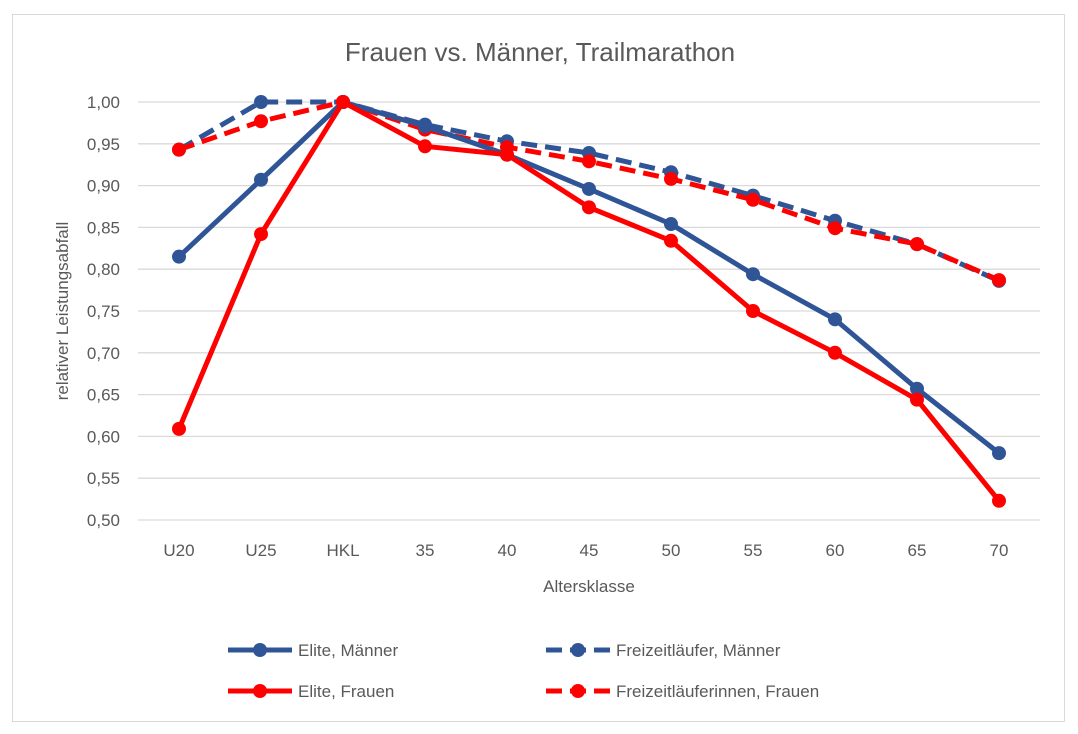 The height and width of the screenshot is (734, 1078). Describe the element at coordinates (178, 550) in the screenshot. I see `x-tick-label: U20` at that location.